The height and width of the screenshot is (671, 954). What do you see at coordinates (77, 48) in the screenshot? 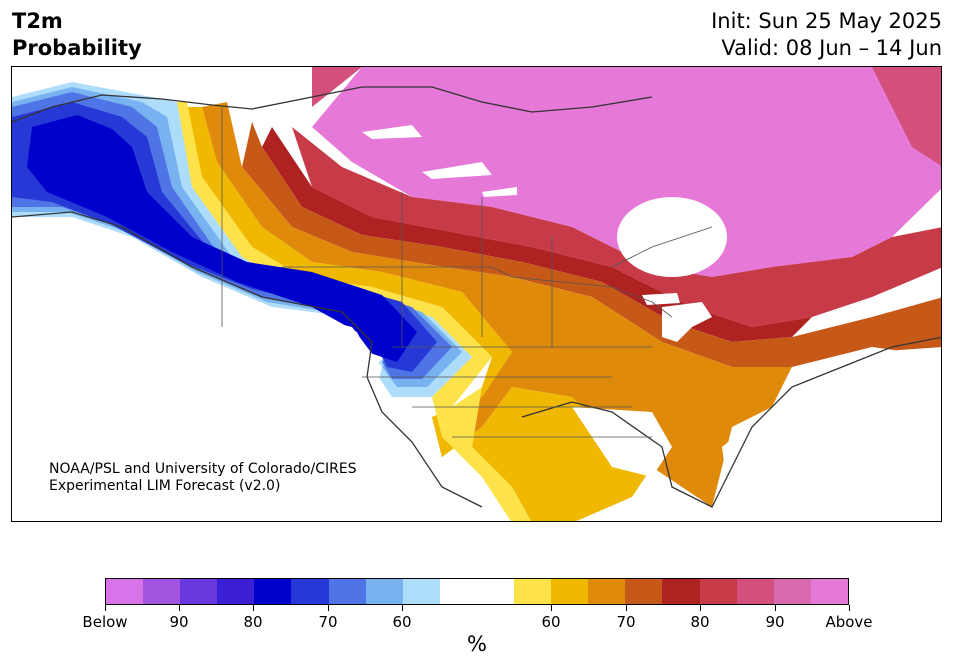
I see `title-line-type: Probability` at bounding box center [77, 48].